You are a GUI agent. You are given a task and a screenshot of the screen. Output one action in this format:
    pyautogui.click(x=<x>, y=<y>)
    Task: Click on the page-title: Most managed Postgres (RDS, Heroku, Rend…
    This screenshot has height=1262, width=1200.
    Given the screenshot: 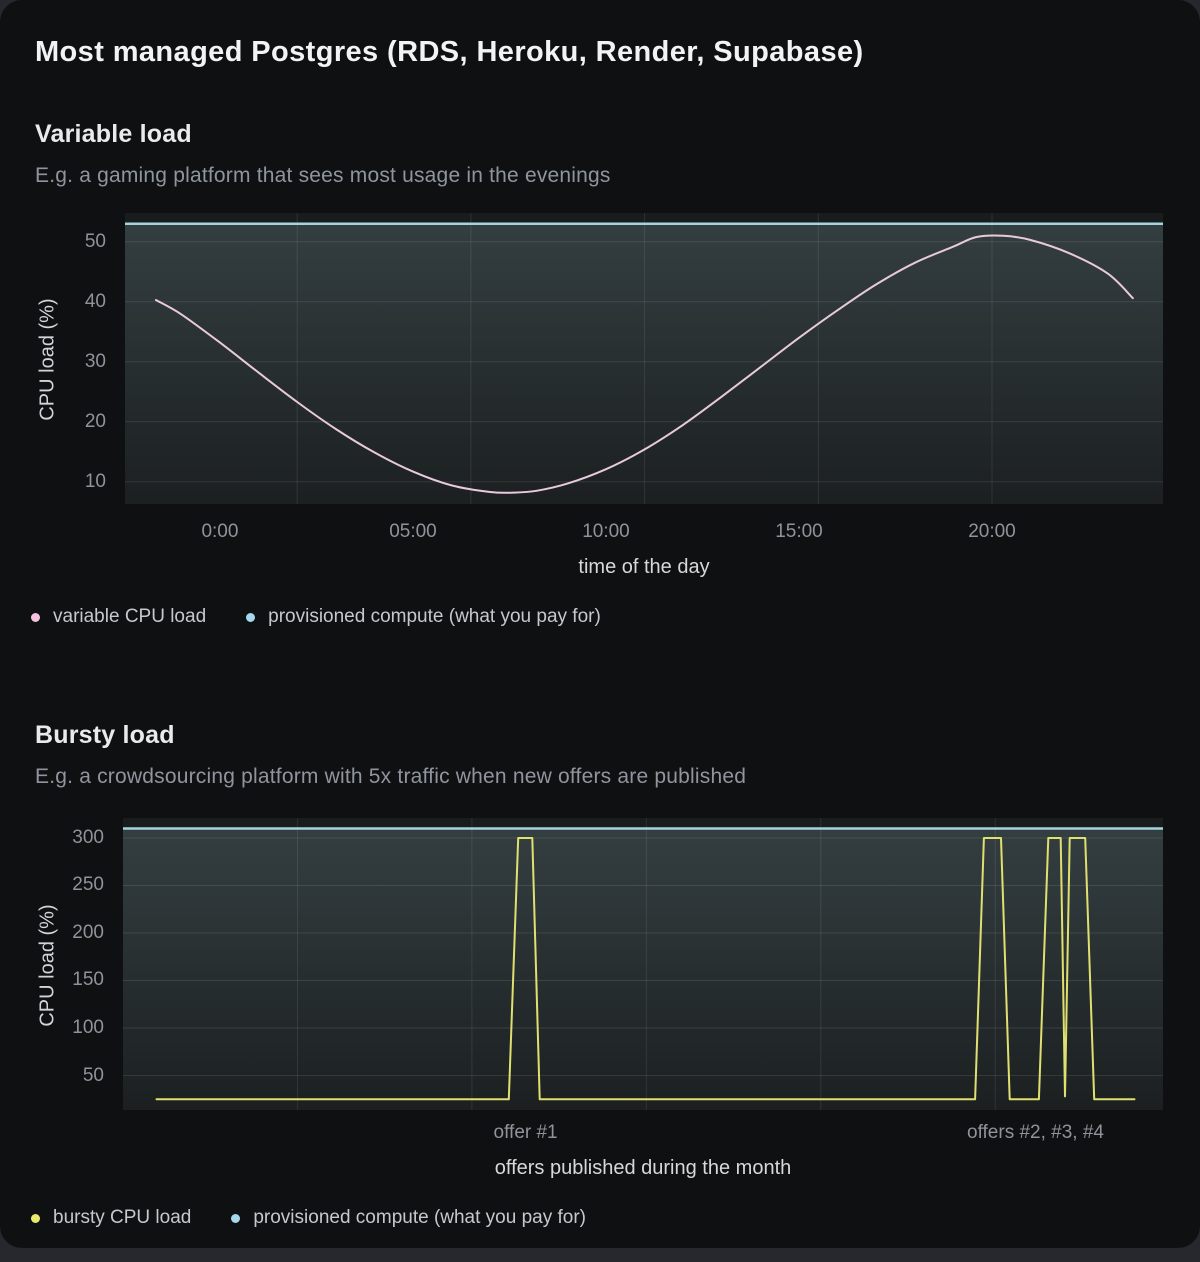 What is the action you would take?
    pyautogui.click(x=449, y=52)
    